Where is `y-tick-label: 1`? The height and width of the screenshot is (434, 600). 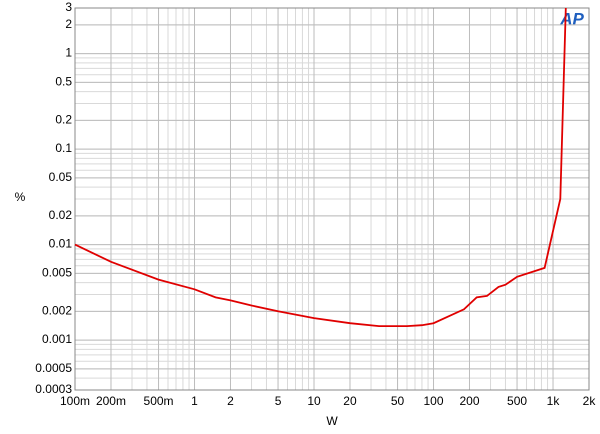
y-tick-label: 1 is located at coordinates (68, 53).